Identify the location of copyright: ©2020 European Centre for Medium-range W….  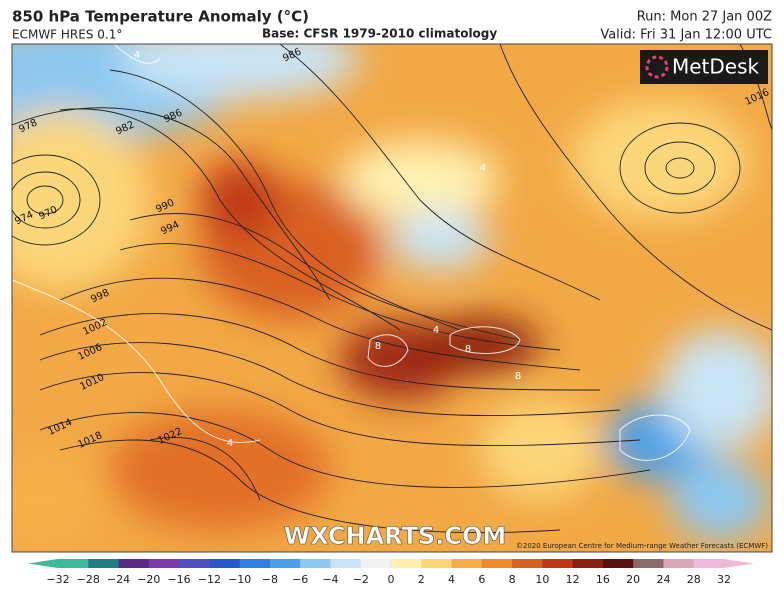
(642, 546).